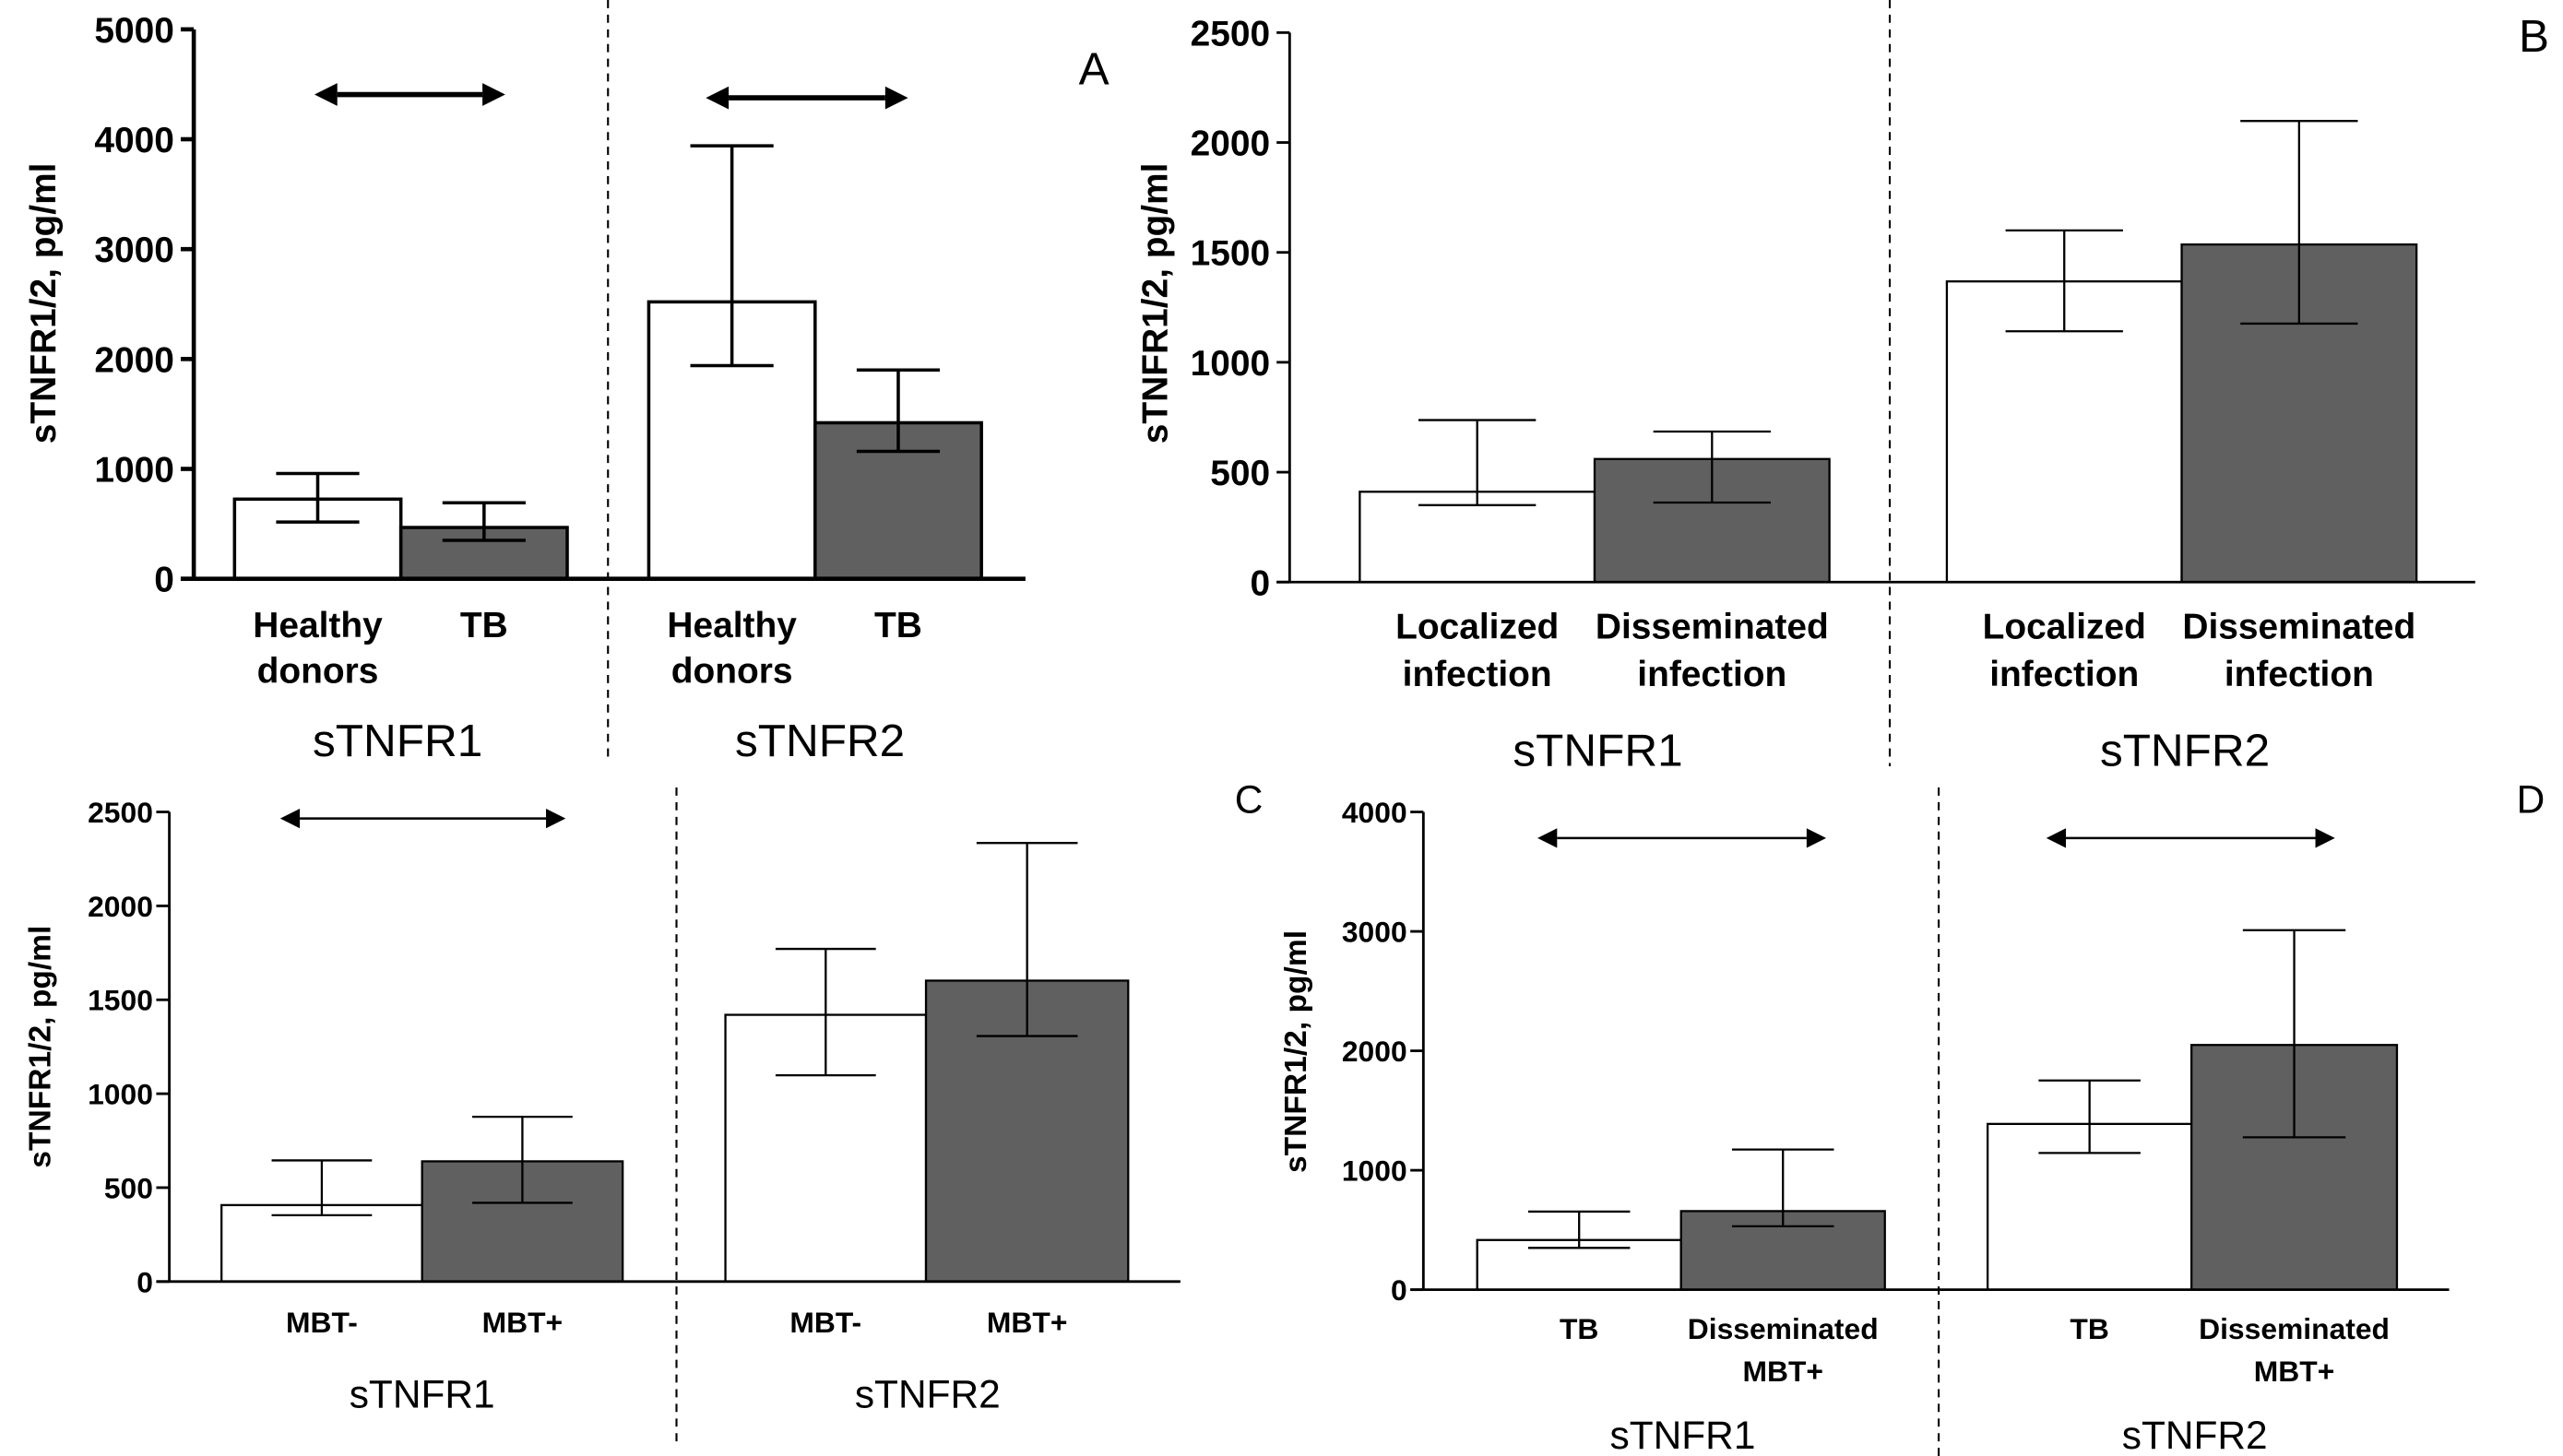 The height and width of the screenshot is (1456, 2563). I want to click on panel-letter: B, so click(2534, 36).